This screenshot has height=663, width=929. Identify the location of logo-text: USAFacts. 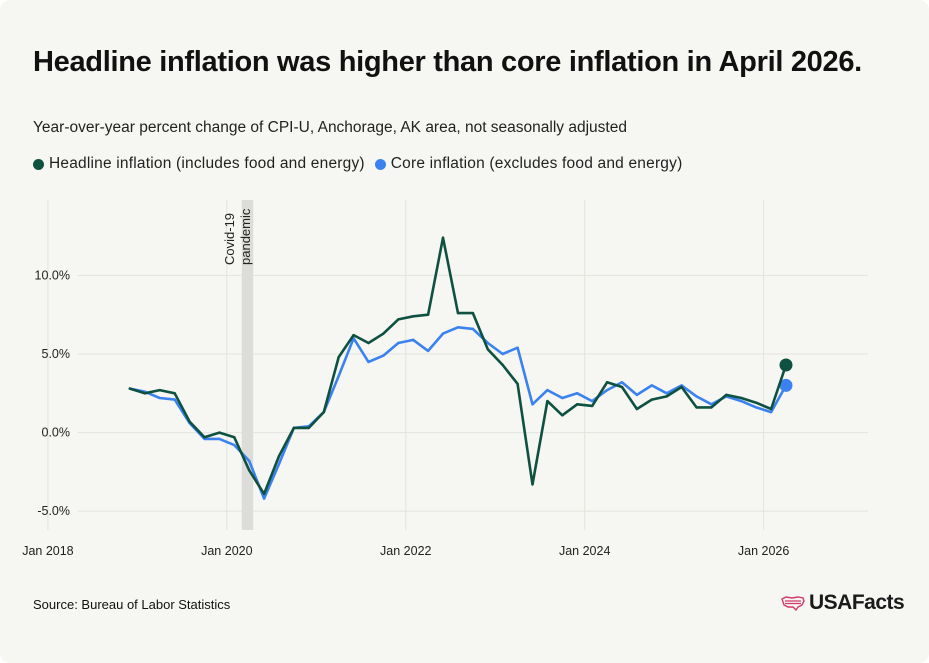
(857, 602).